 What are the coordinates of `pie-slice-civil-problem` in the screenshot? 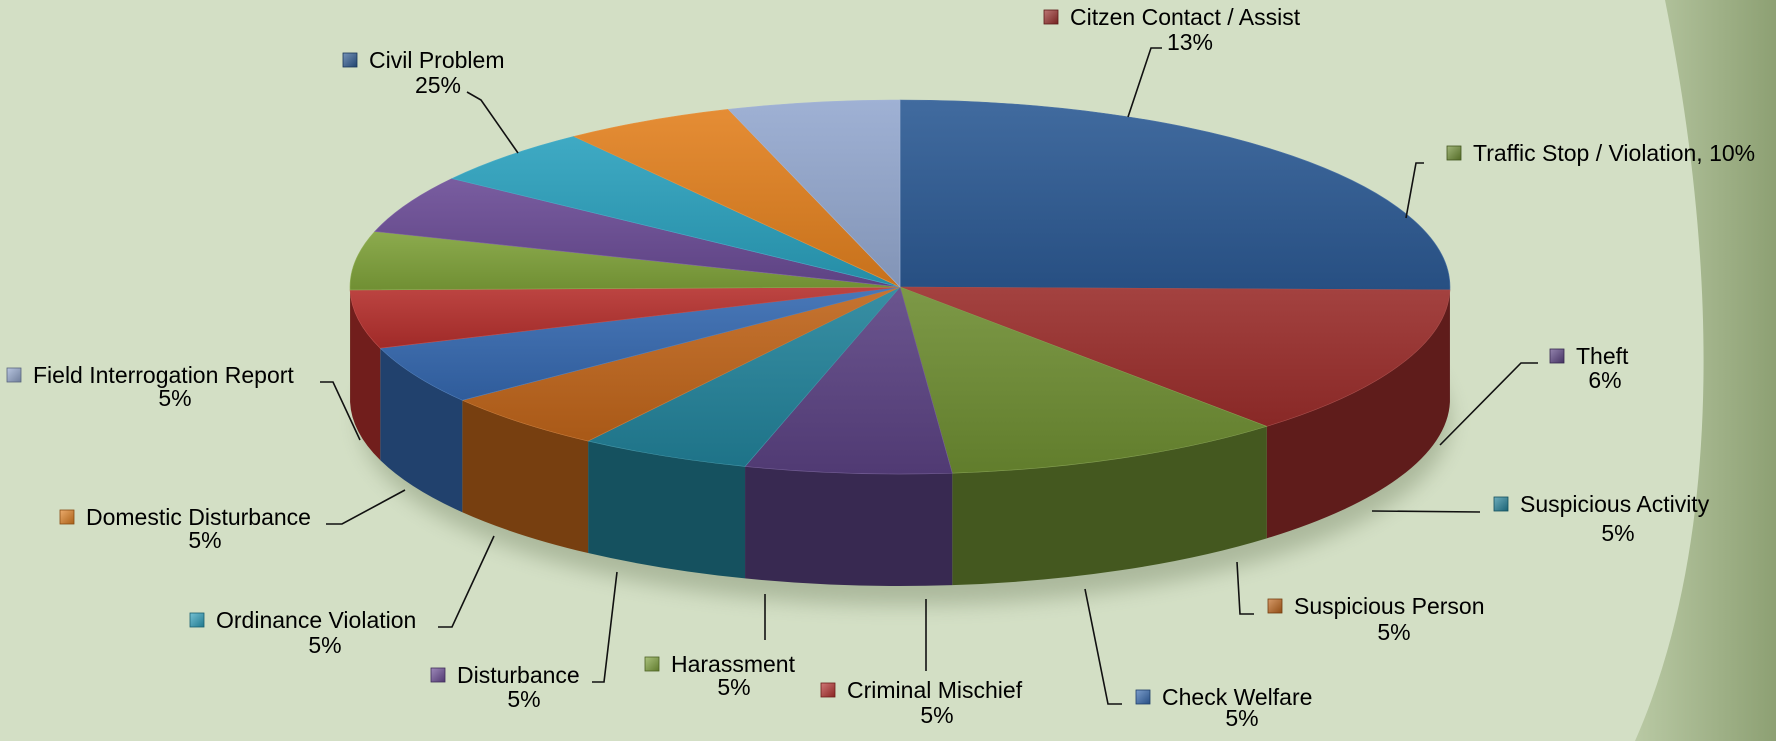 It's located at (1175, 195).